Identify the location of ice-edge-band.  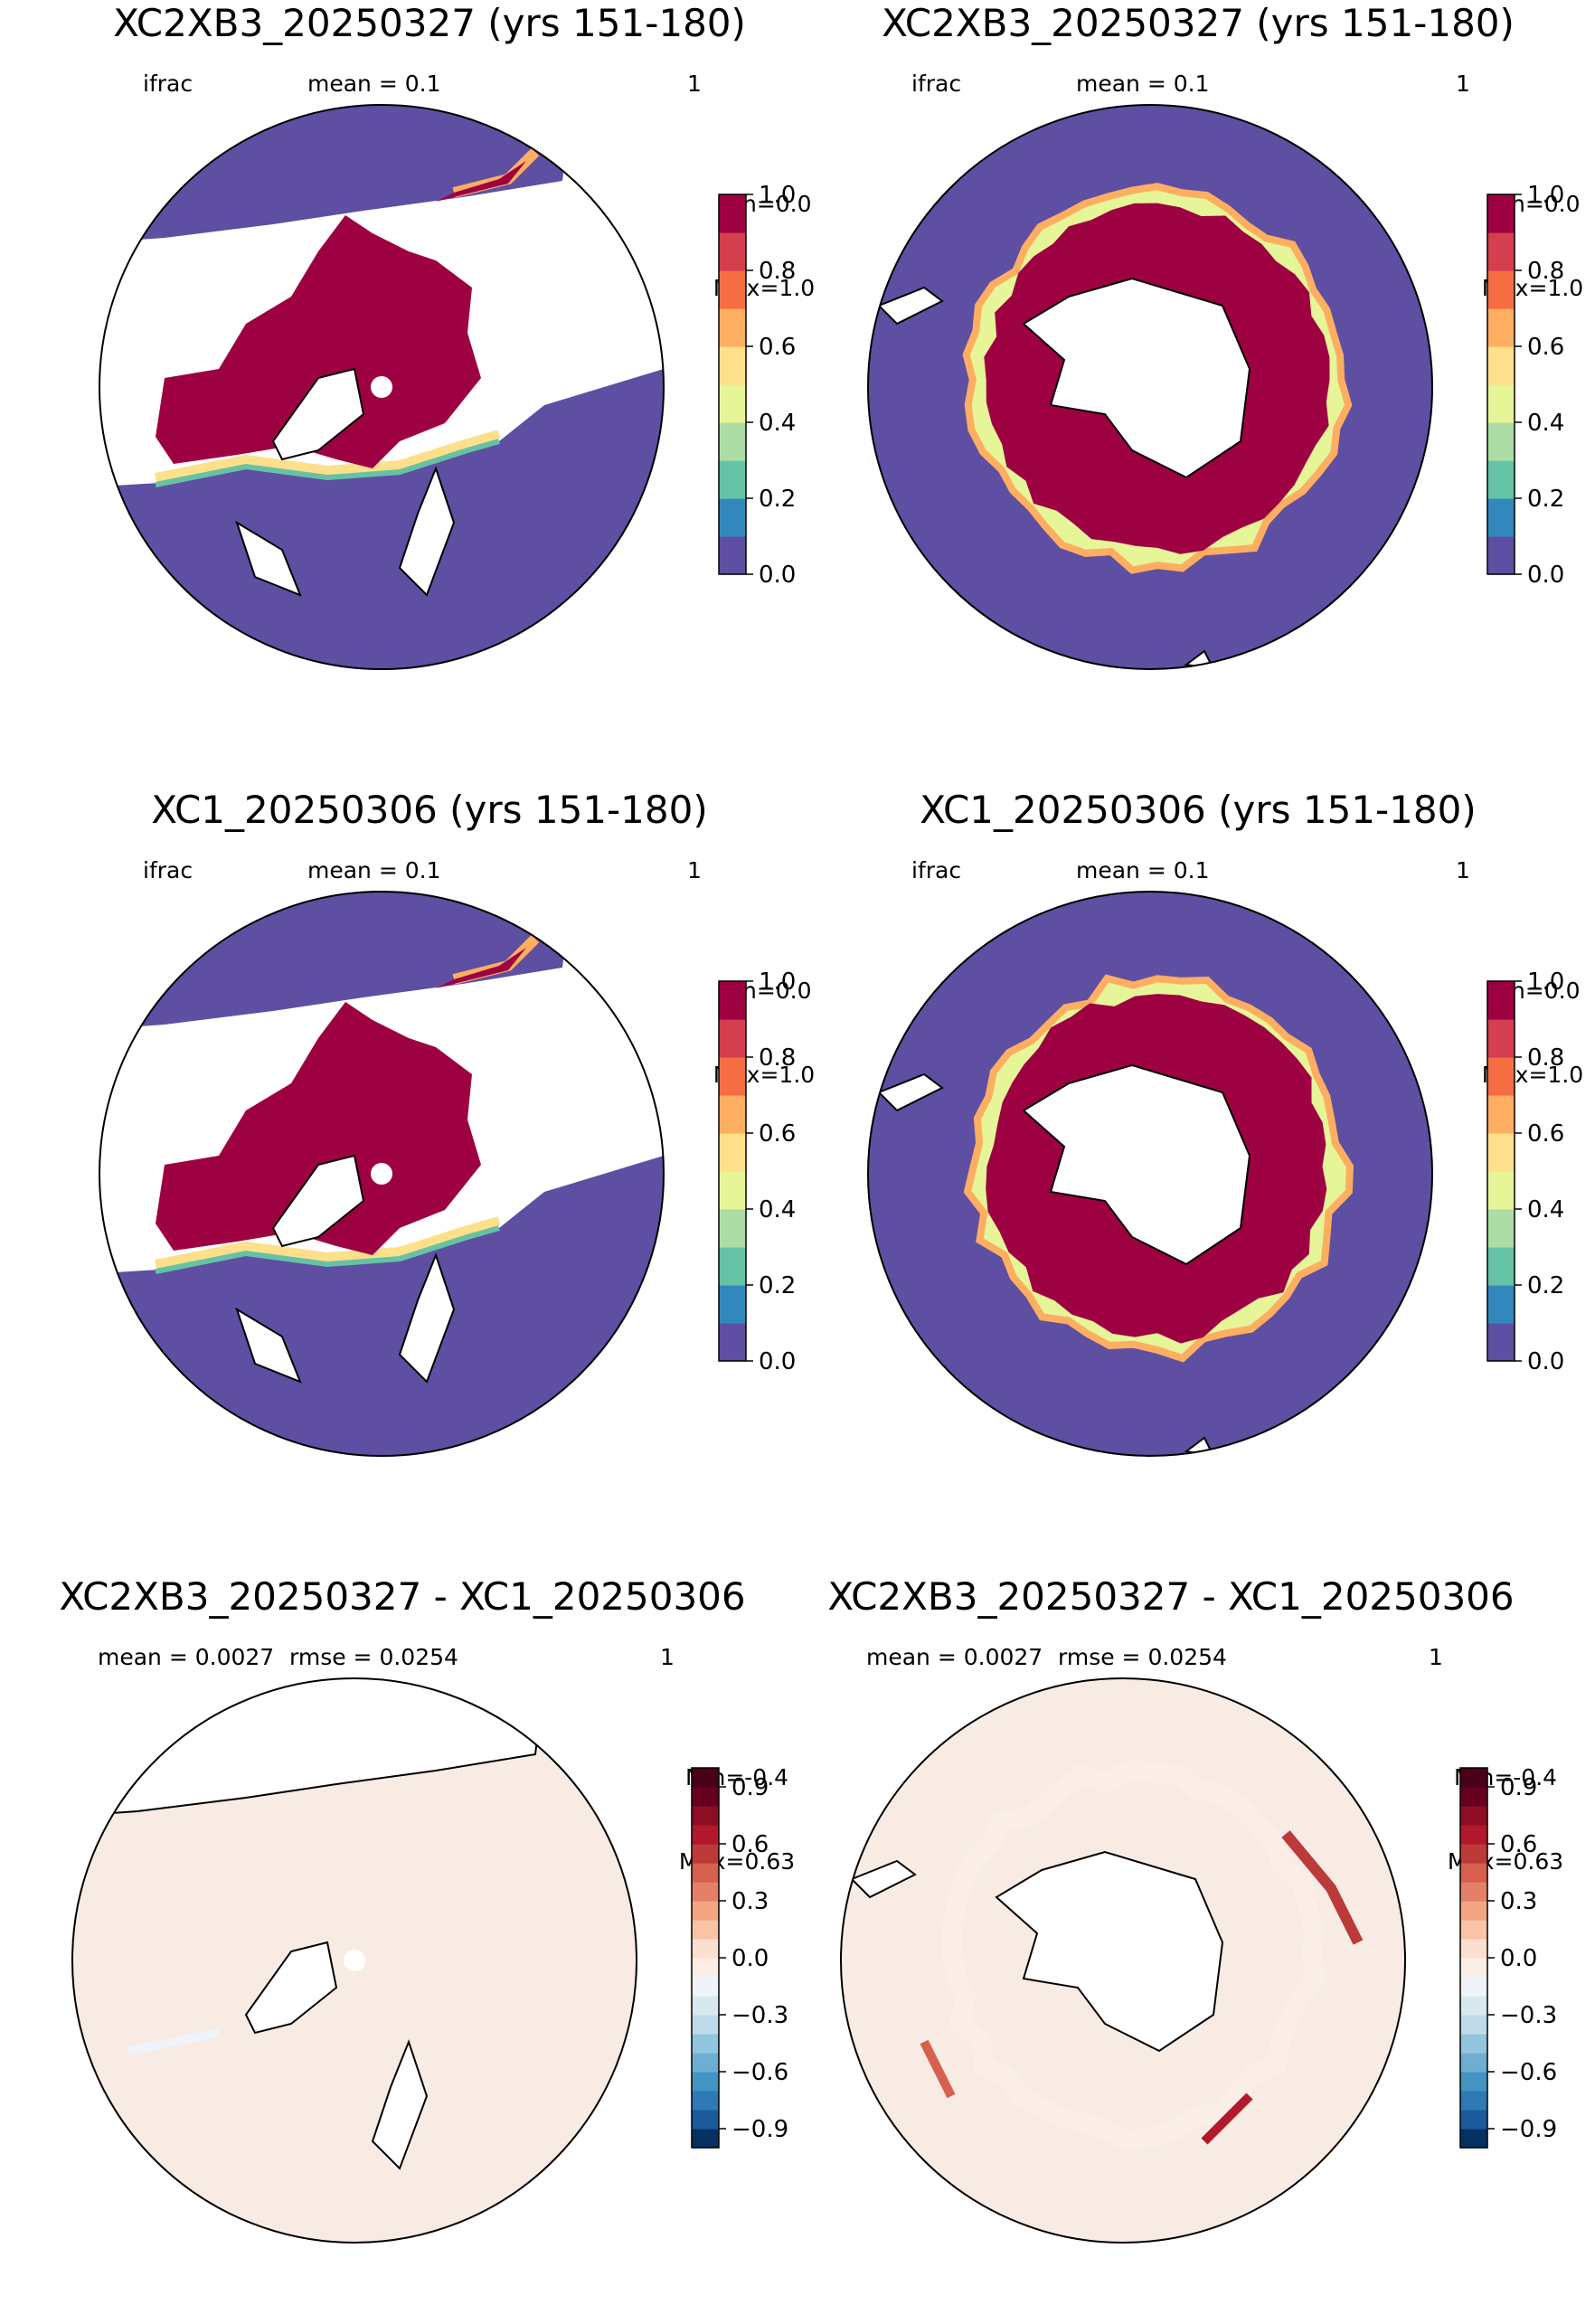
(328, 456).